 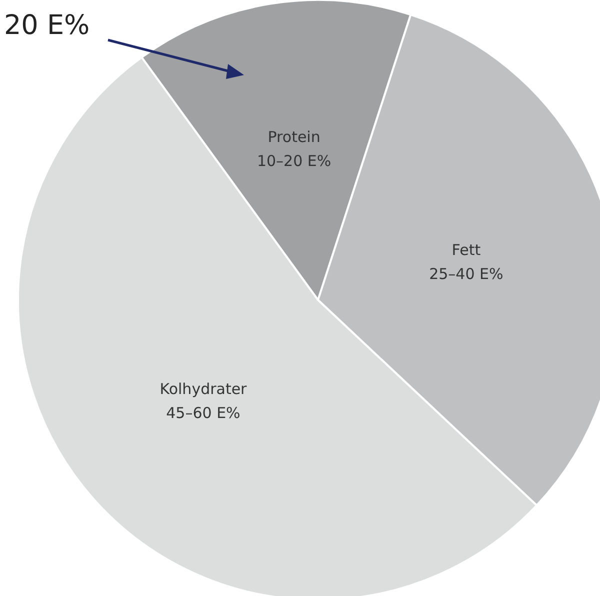 What do you see at coordinates (294, 161) in the screenshot?
I see `text: 10–20 E%` at bounding box center [294, 161].